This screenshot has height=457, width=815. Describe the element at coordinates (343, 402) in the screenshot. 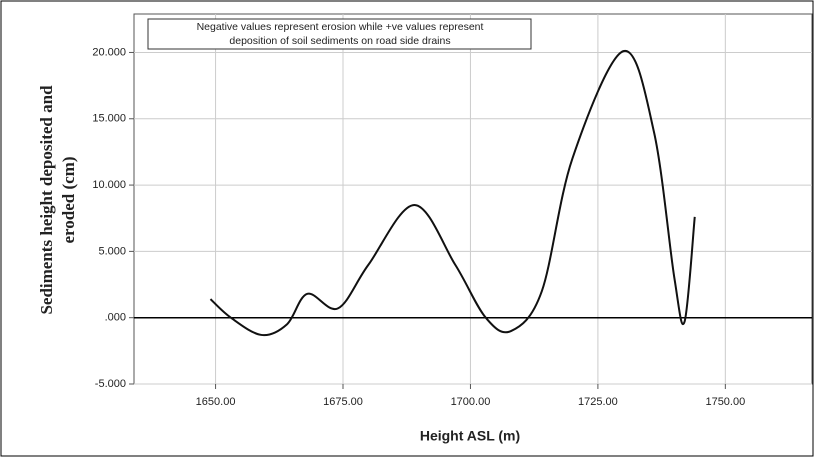

I see `x-tick-label: 1675.00` at that location.